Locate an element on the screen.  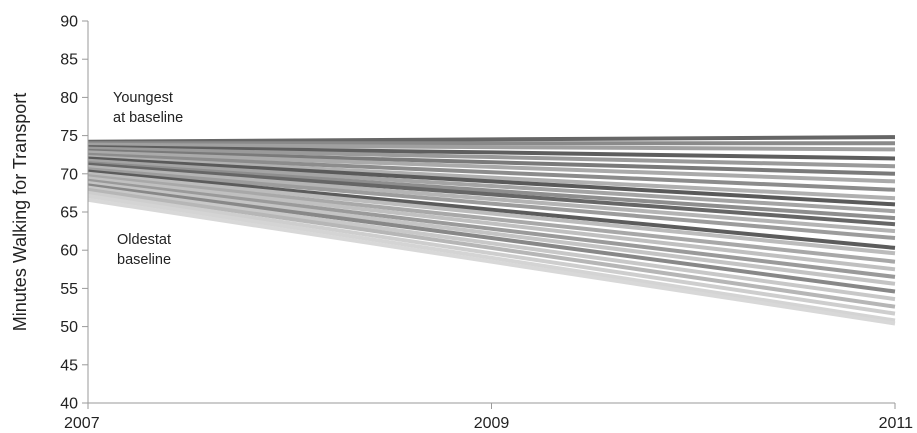
y-tick-label-60: 60 is located at coordinates (69, 251).